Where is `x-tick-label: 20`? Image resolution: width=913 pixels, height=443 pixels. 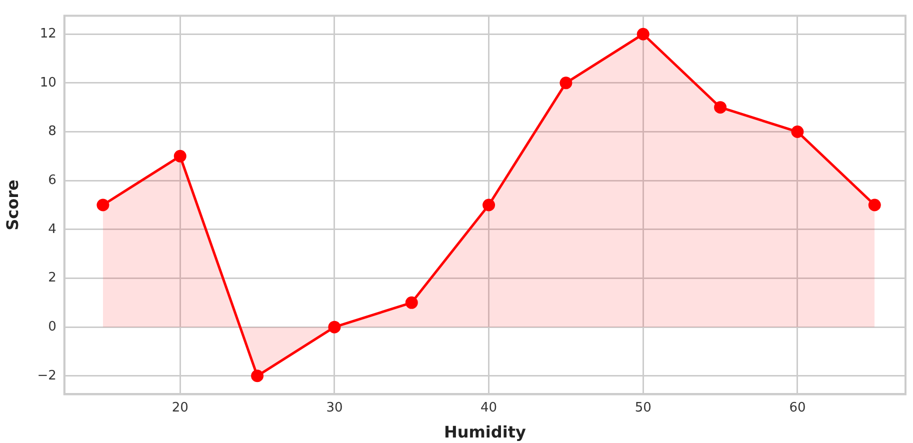
x-tick-label: 20 is located at coordinates (180, 408).